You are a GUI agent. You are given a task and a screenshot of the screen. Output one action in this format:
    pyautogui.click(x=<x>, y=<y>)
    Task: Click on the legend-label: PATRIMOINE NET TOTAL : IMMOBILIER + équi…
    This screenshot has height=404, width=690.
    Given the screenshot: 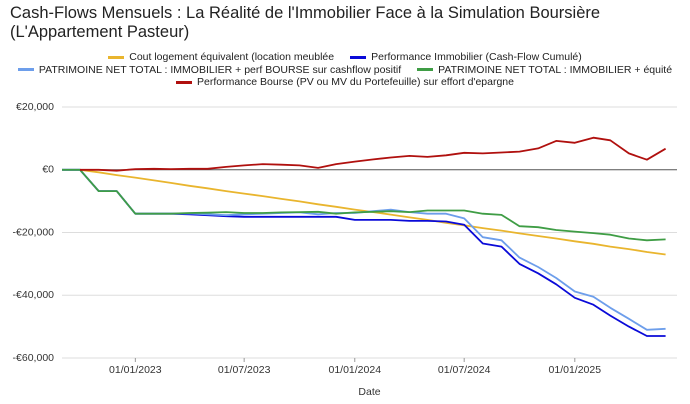 What is the action you would take?
    pyautogui.click(x=555, y=69)
    